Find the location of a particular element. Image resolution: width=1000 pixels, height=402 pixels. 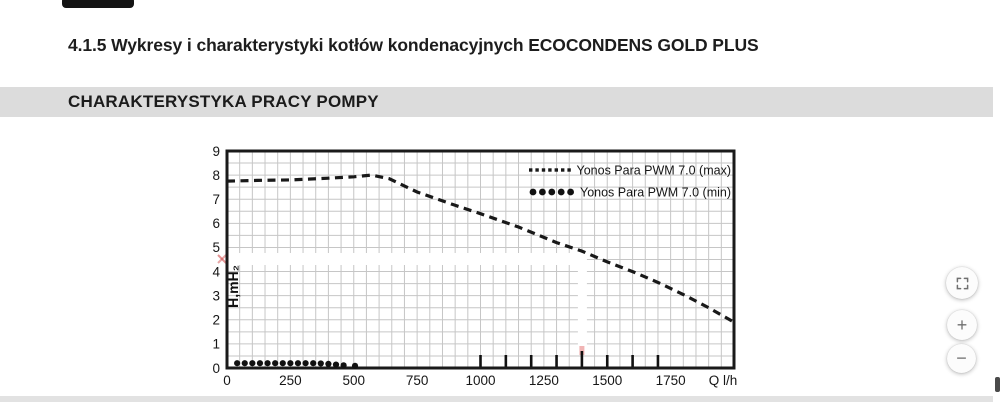

fit-to-screen-icon is located at coordinates (962, 283).